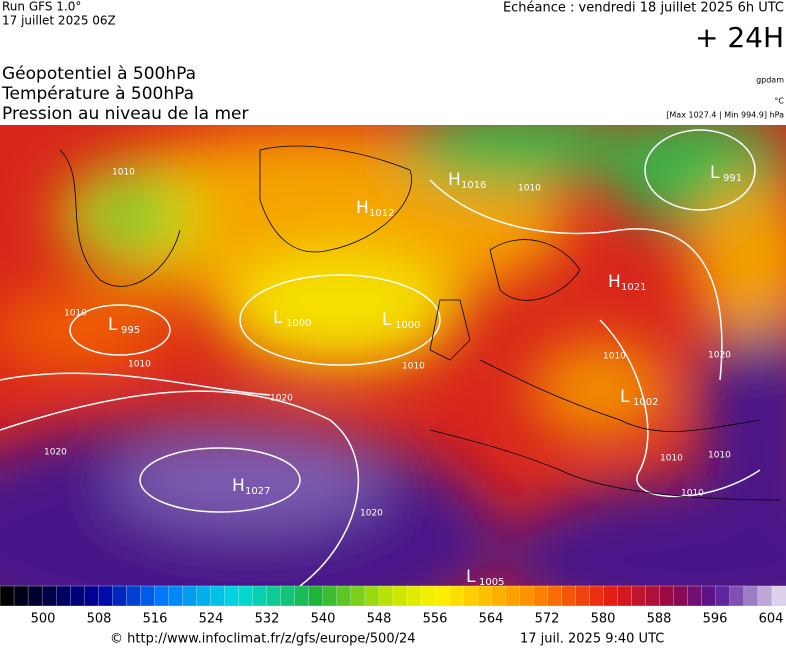 The image size is (786, 648). I want to click on legend-temperature: Température à 500hPa, so click(97, 94).